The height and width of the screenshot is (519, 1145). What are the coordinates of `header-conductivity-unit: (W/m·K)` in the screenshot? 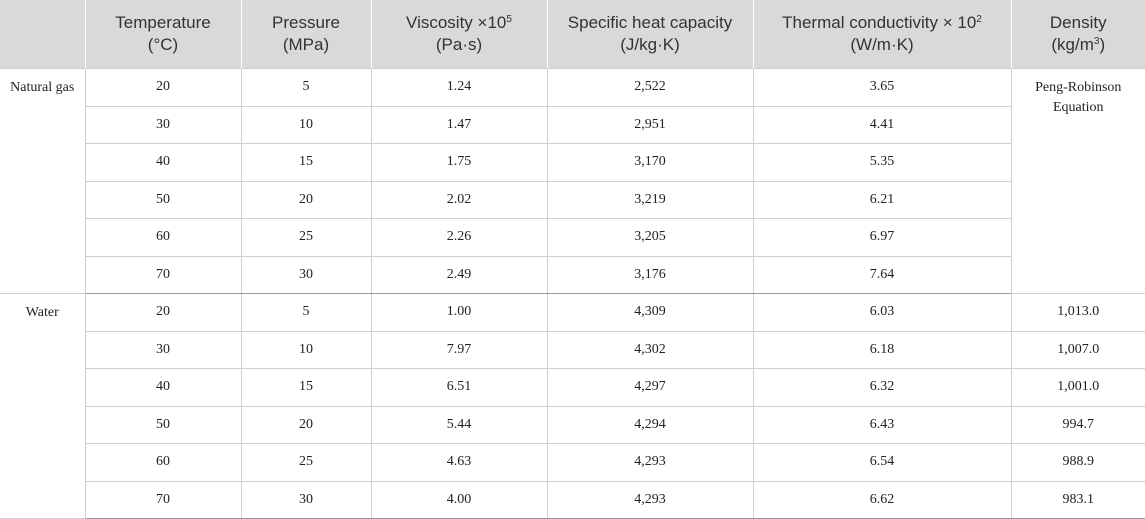 It's located at (882, 44).